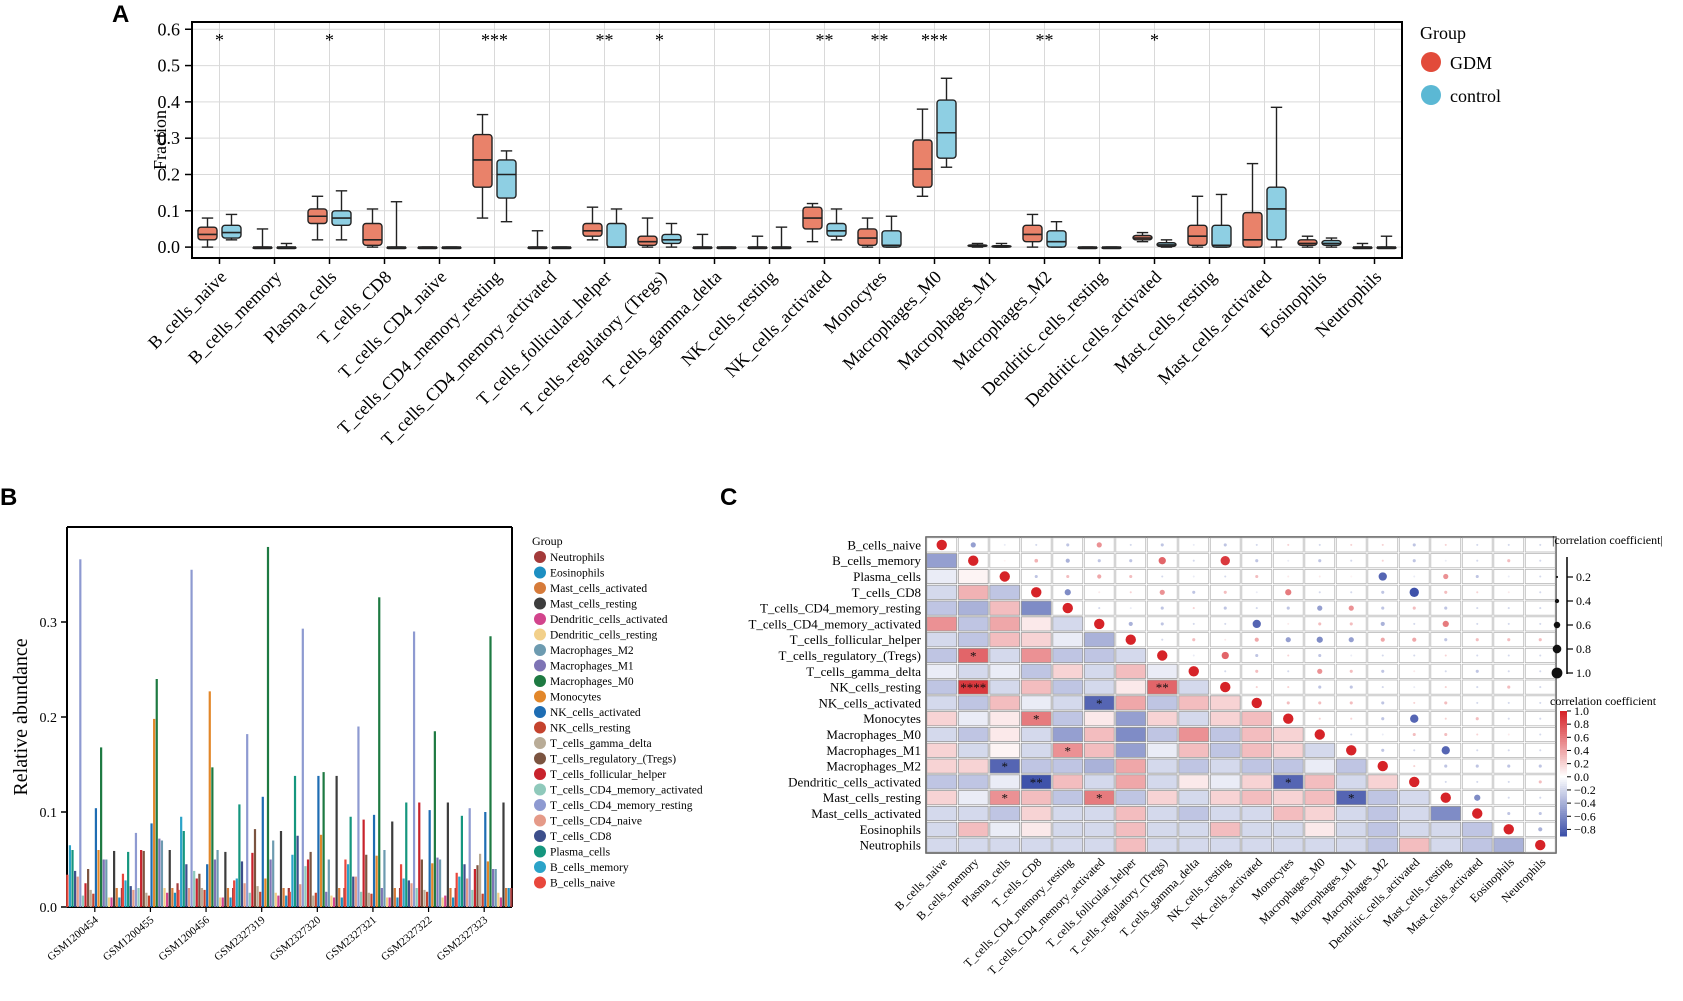  I want to click on significance-label: ***, so click(934, 40).